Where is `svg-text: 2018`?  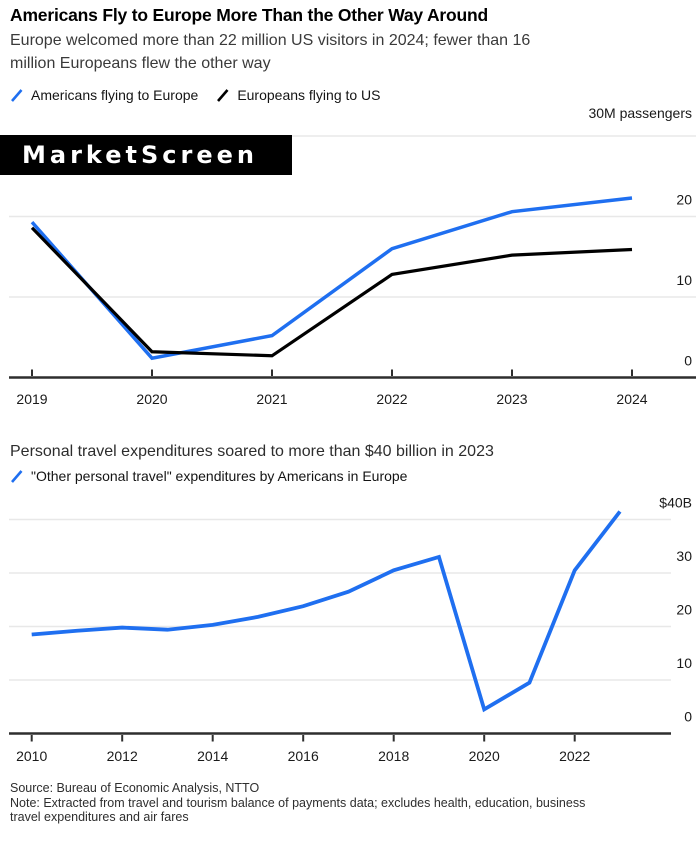
svg-text: 2018 is located at coordinates (393, 756).